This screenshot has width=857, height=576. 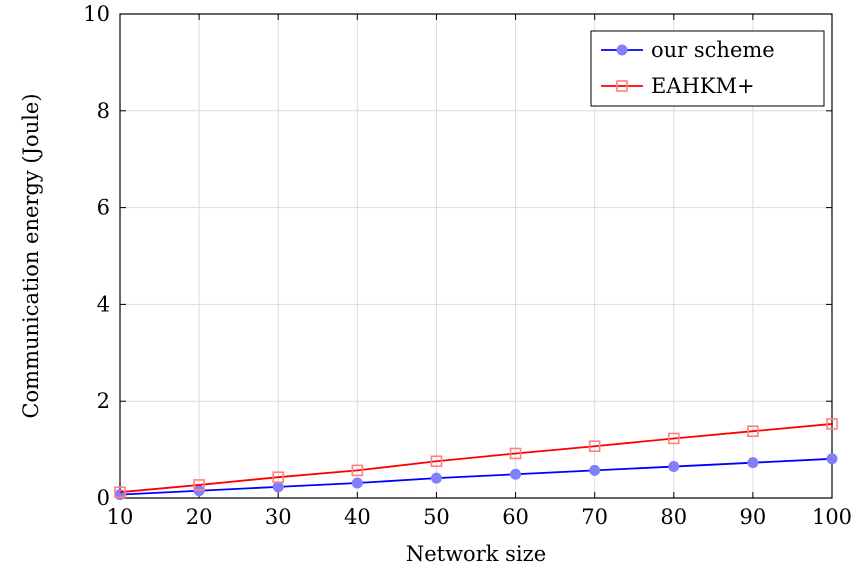 What do you see at coordinates (832, 517) in the screenshot?
I see `x-tick-label: 100` at bounding box center [832, 517].